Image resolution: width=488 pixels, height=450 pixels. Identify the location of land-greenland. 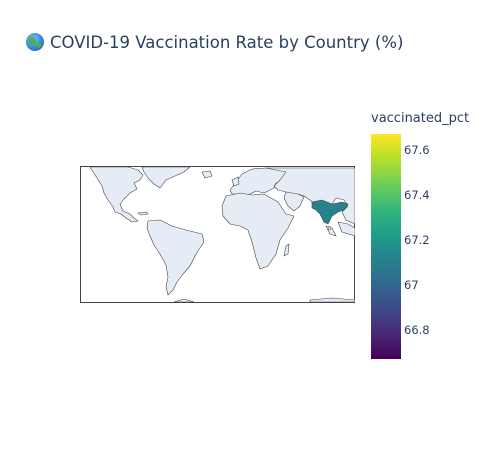
(166, 177).